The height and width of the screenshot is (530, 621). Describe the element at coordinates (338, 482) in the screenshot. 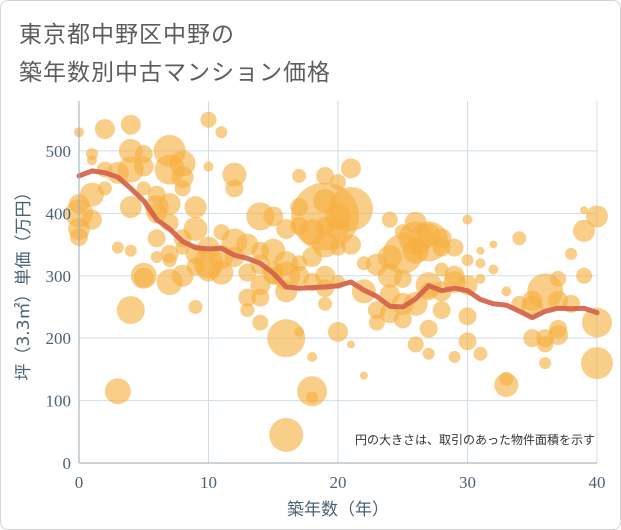

I see `x-tick-label: 20` at that location.